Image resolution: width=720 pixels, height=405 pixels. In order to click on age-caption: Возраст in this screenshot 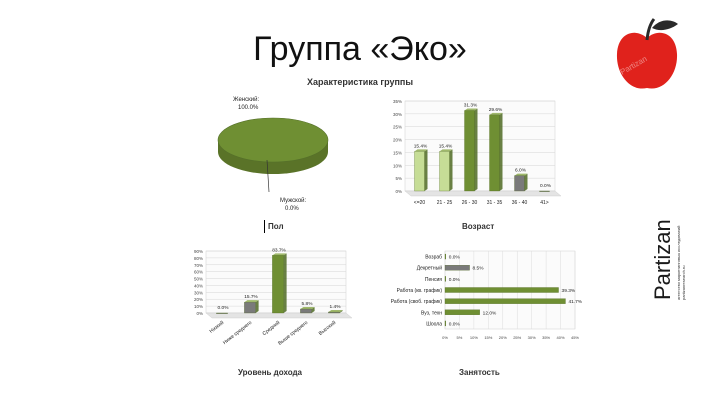, I will do `click(478, 226)`.